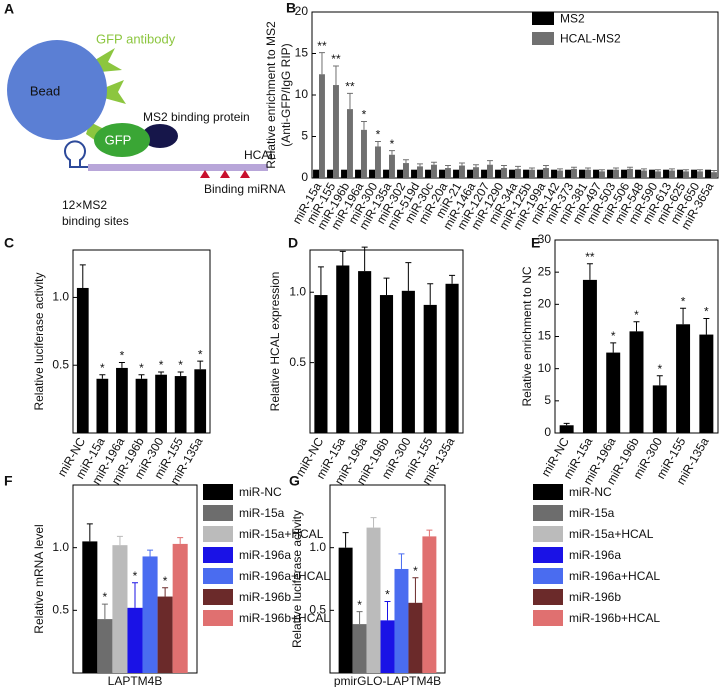 The image size is (723, 687). I want to click on antibody, so click(108, 60).